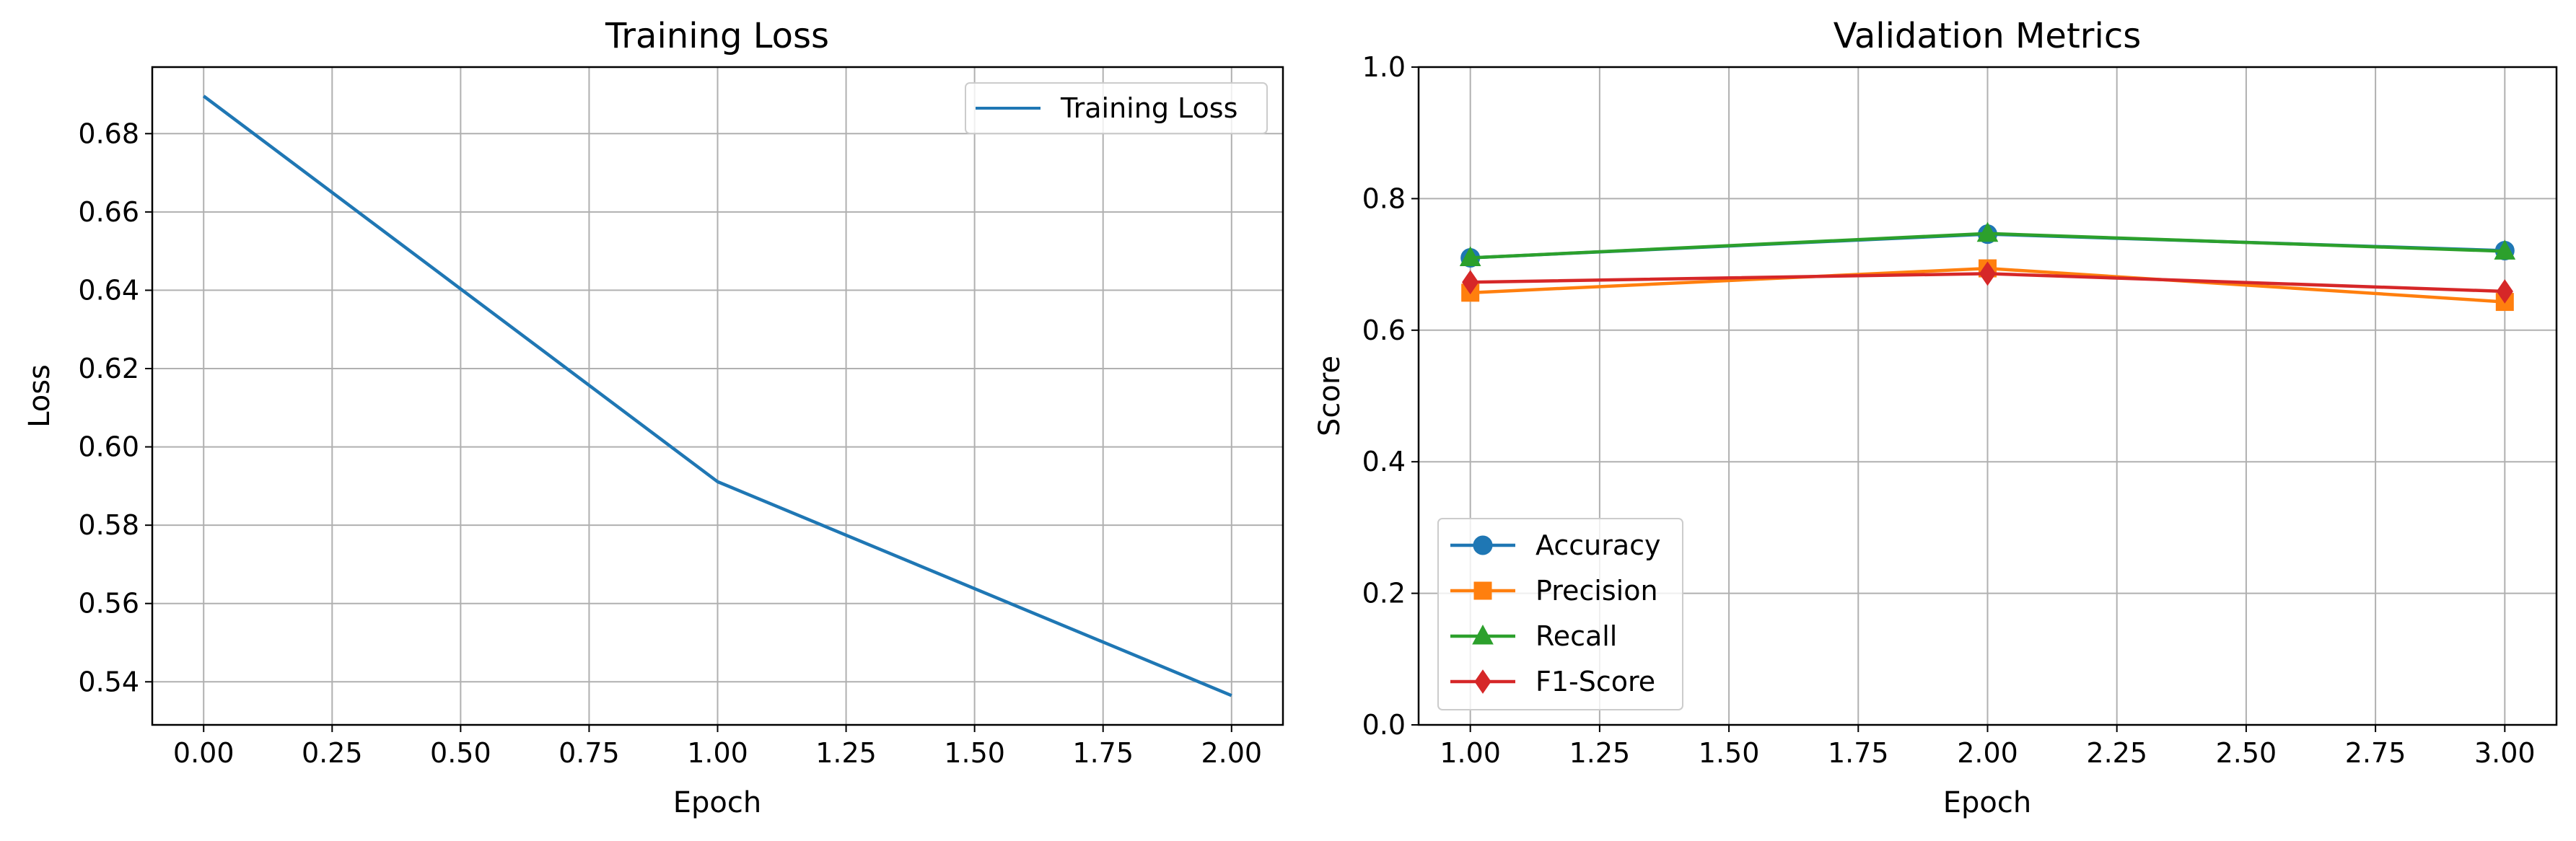 The height and width of the screenshot is (841, 2576). I want to click on y-tick-label: 0.60, so click(108, 447).